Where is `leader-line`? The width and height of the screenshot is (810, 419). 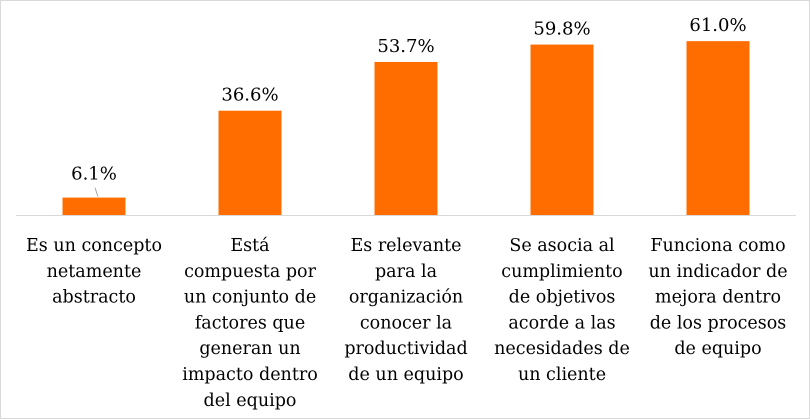 leader-line is located at coordinates (96, 192).